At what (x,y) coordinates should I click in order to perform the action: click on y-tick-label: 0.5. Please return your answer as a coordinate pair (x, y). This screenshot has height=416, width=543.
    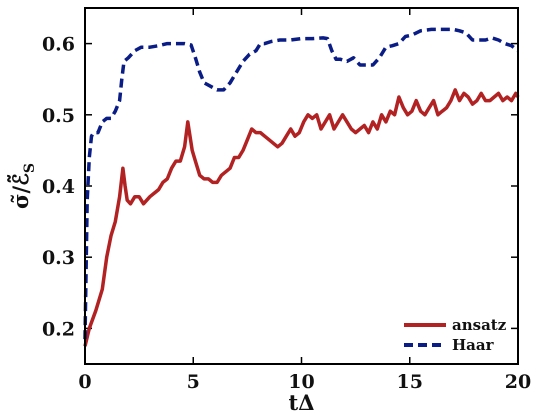
    Looking at the image, I should click on (58, 116).